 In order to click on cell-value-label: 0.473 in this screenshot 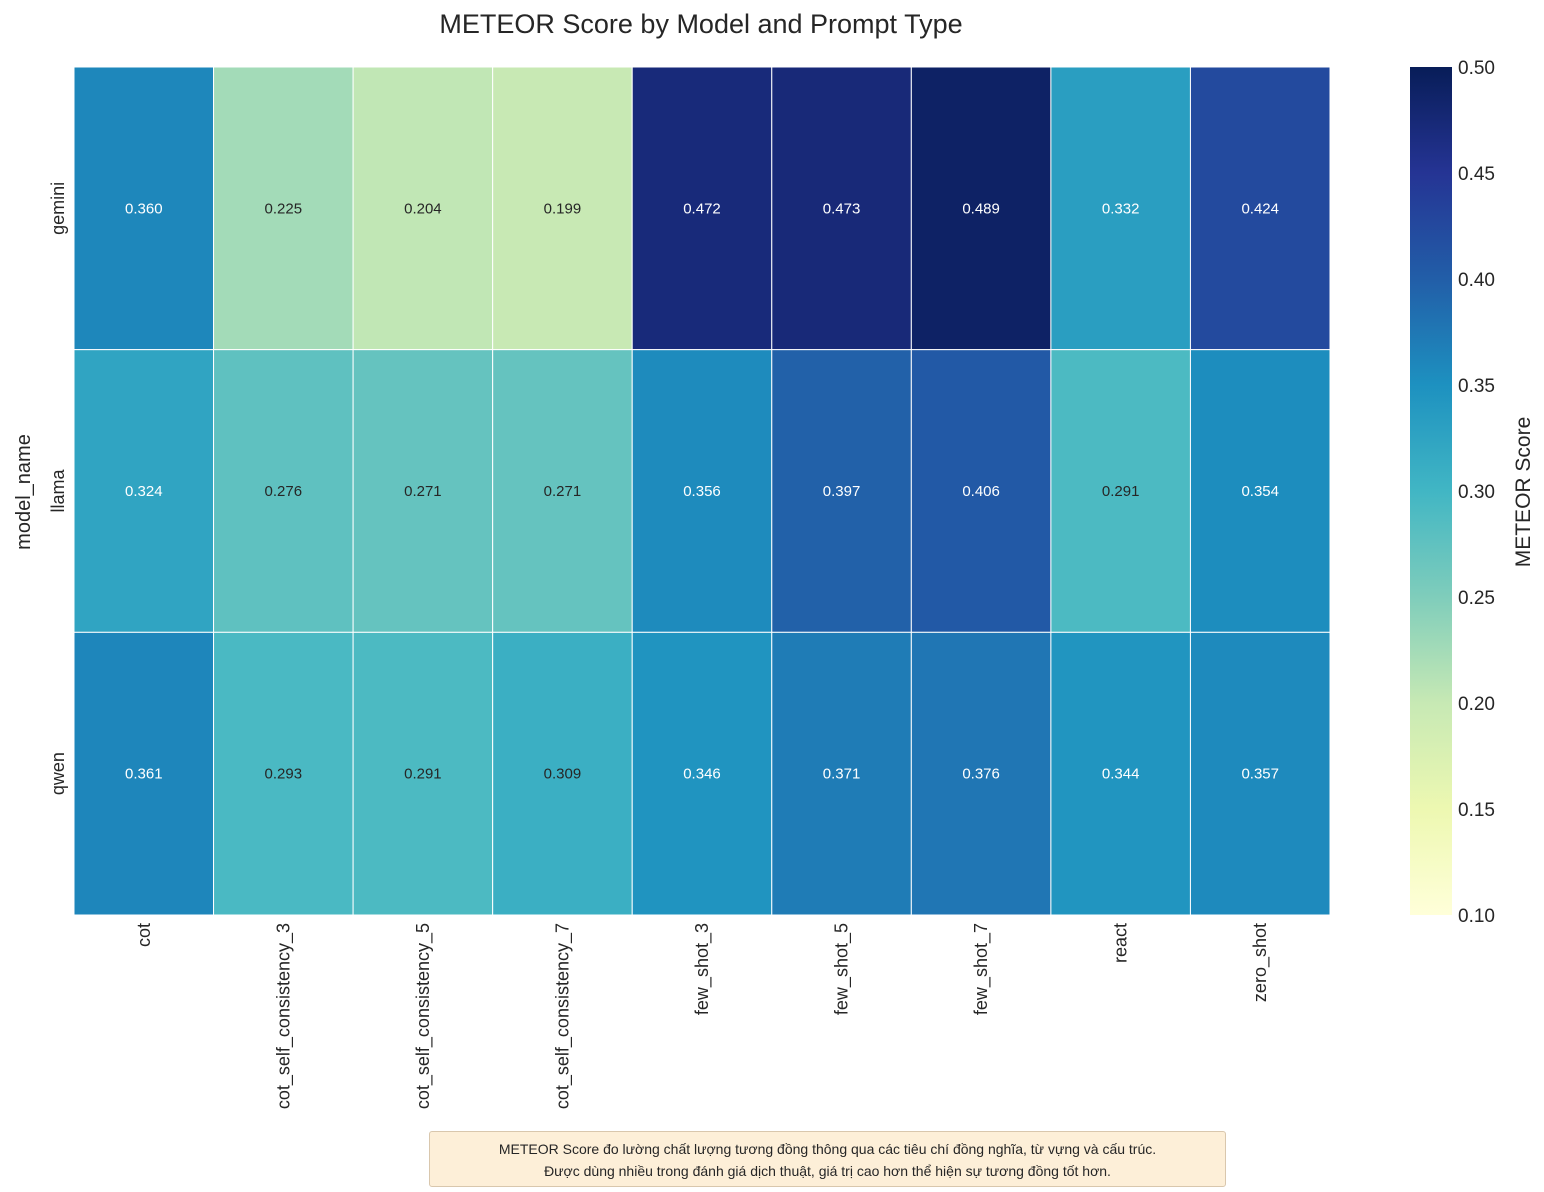, I will do `click(842, 208)`.